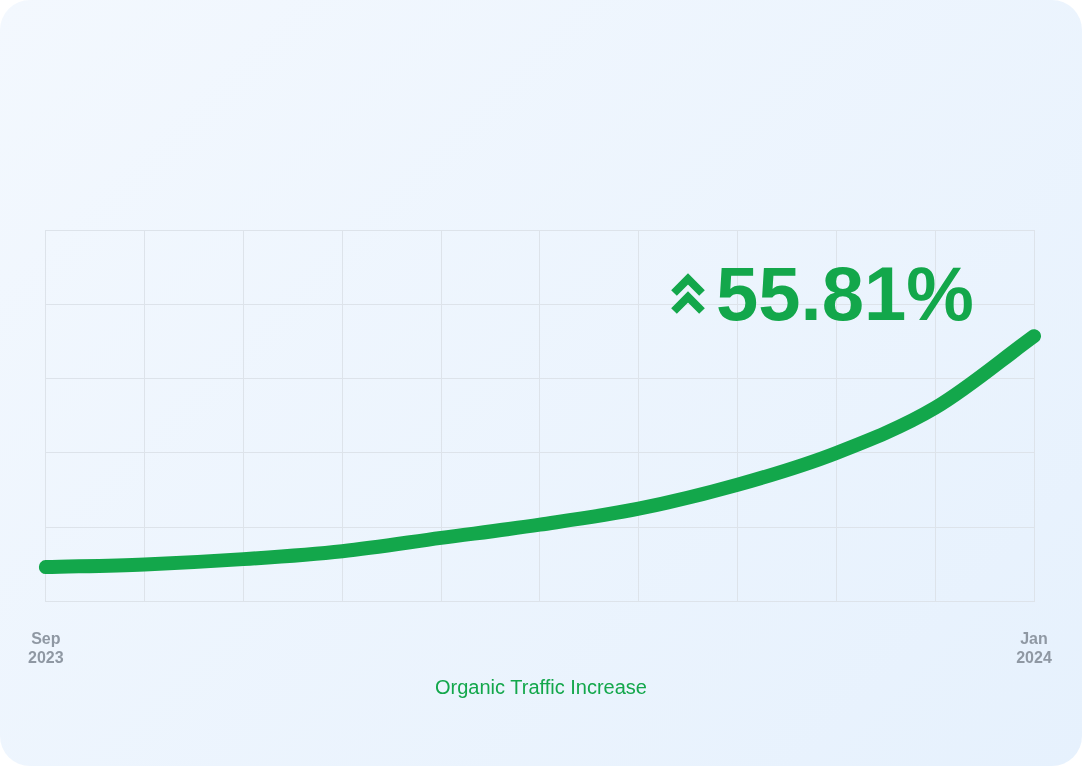 This screenshot has width=1082, height=766. I want to click on x-tick-label: Jan 2024, so click(1034, 647).